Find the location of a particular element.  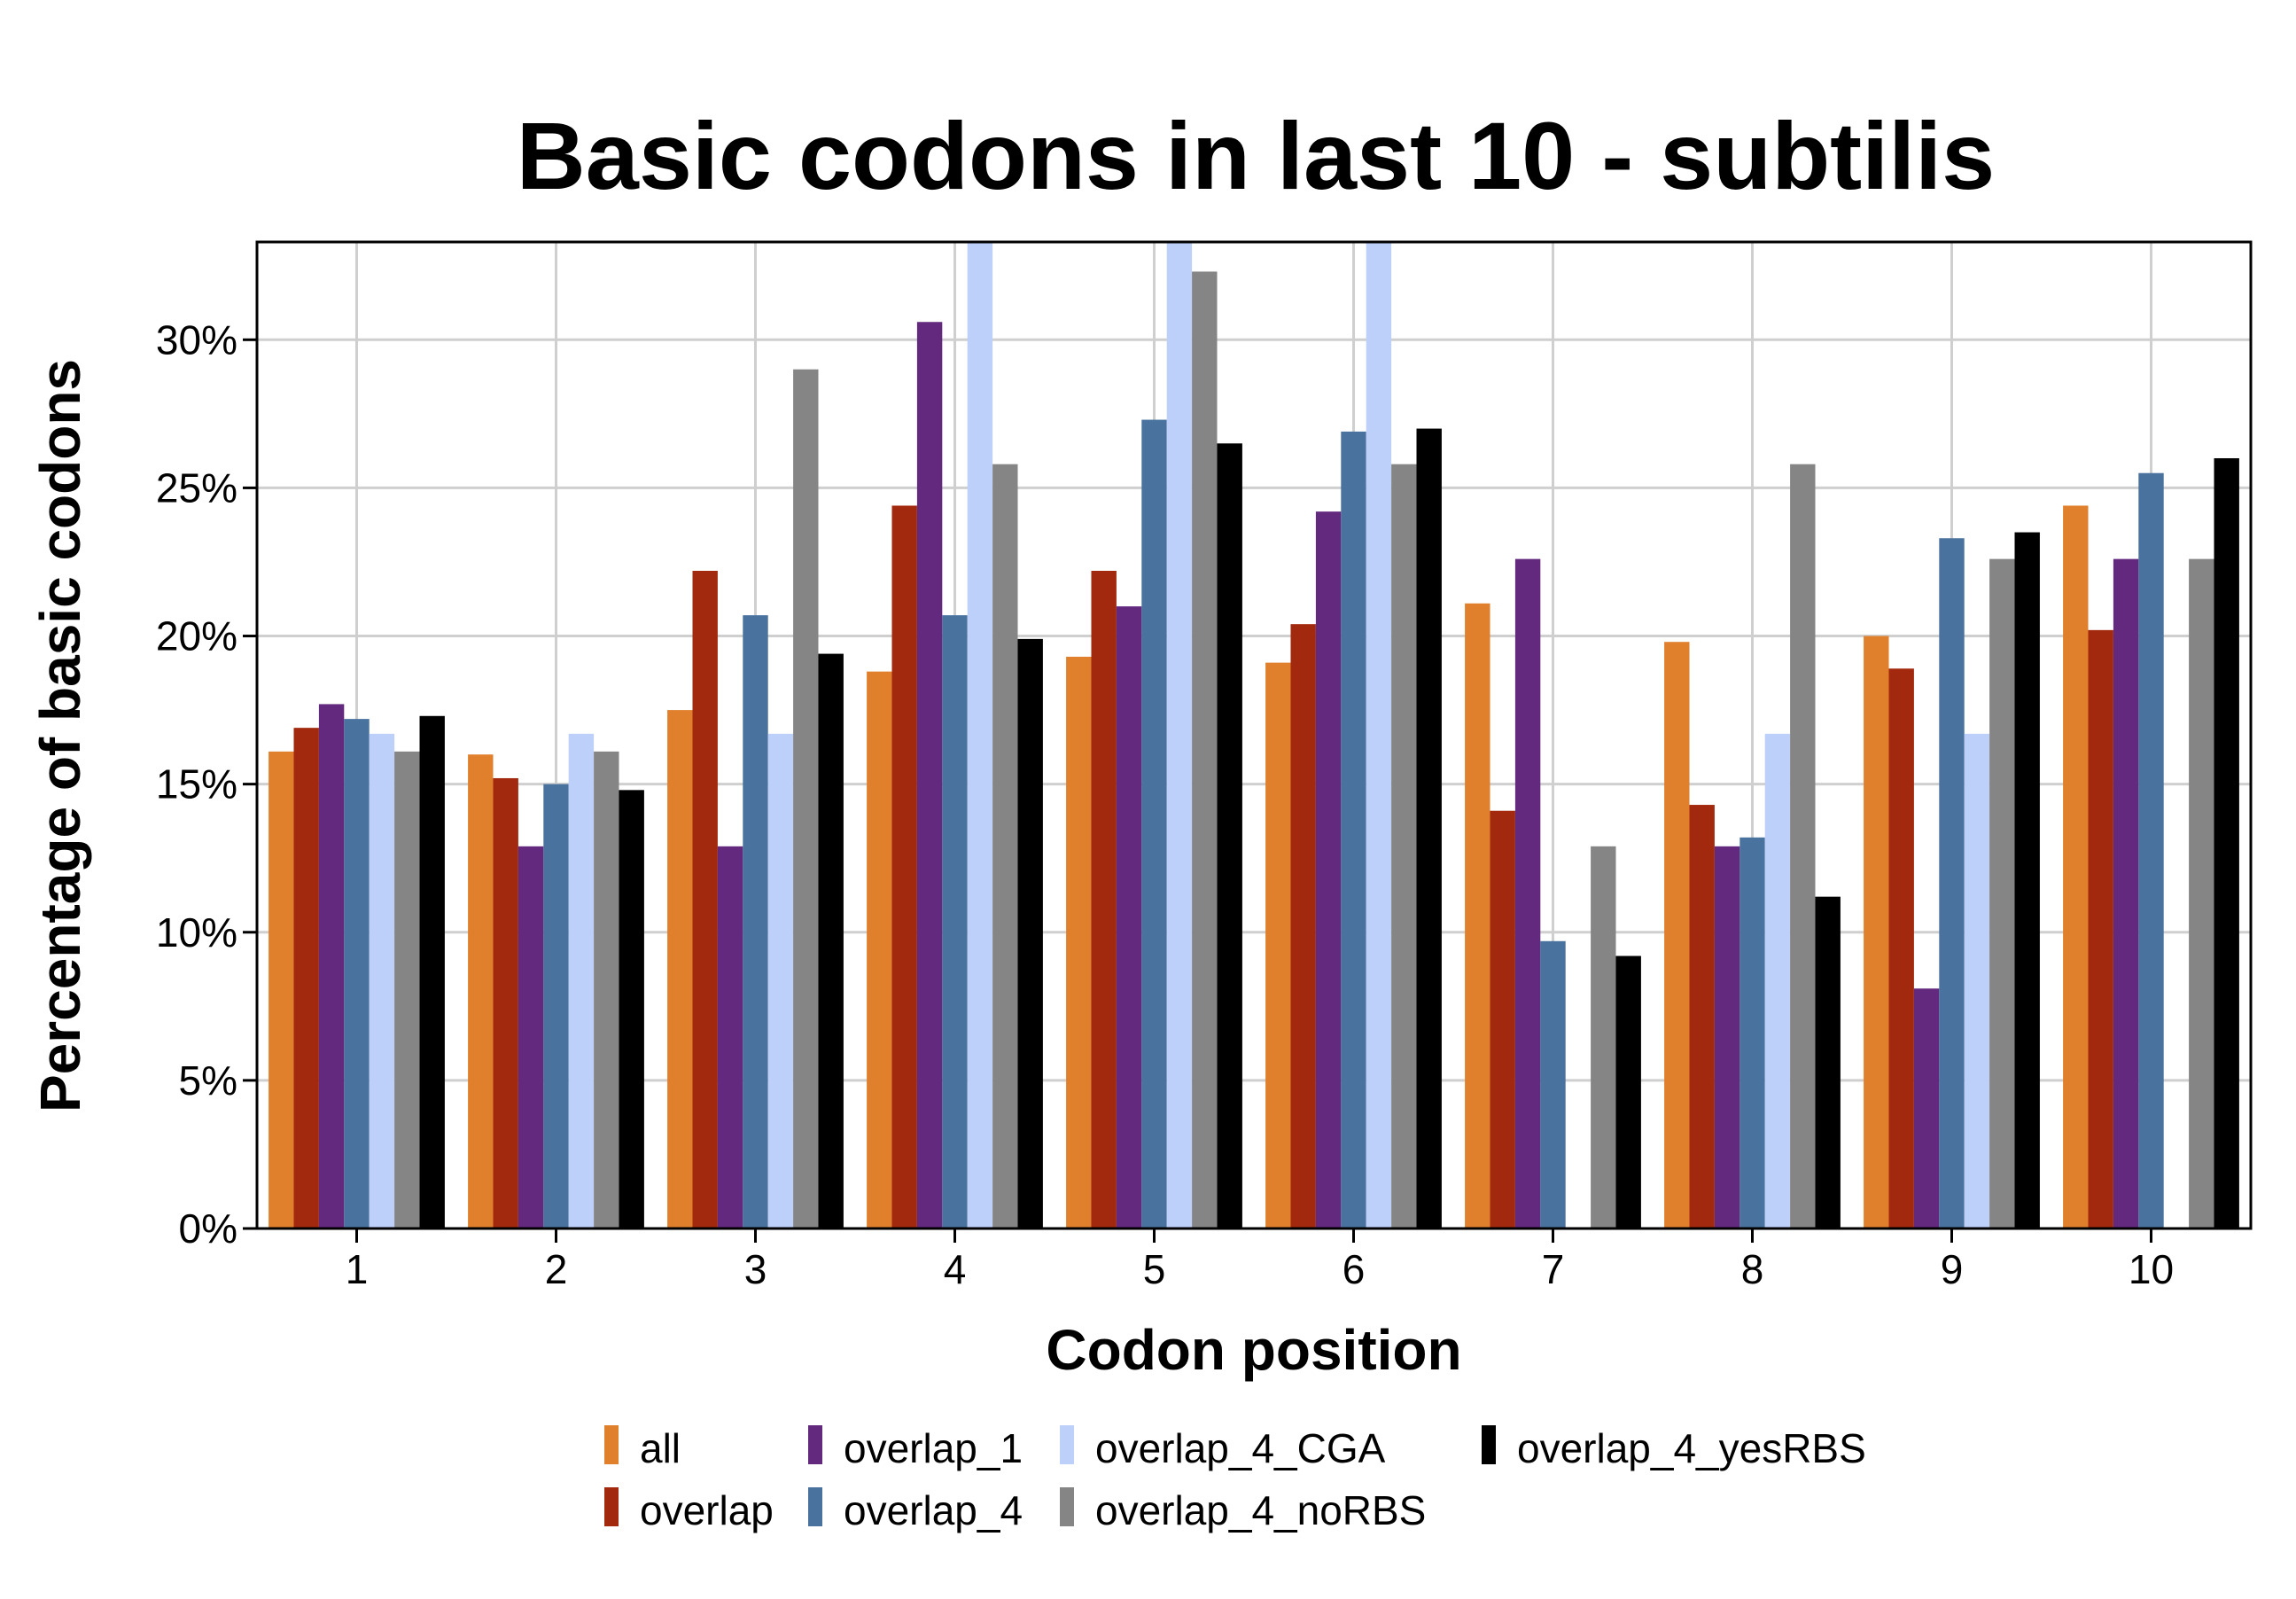

y-tick-label: 5% is located at coordinates (208, 1080).